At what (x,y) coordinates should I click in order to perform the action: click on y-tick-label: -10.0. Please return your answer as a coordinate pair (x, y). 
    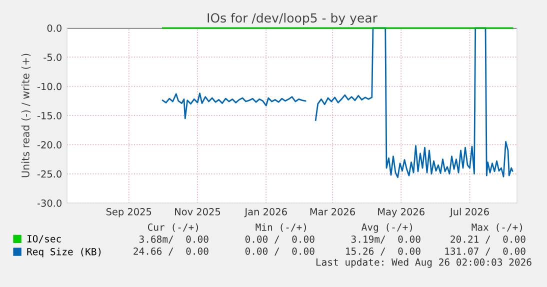
    Looking at the image, I should click on (49, 86).